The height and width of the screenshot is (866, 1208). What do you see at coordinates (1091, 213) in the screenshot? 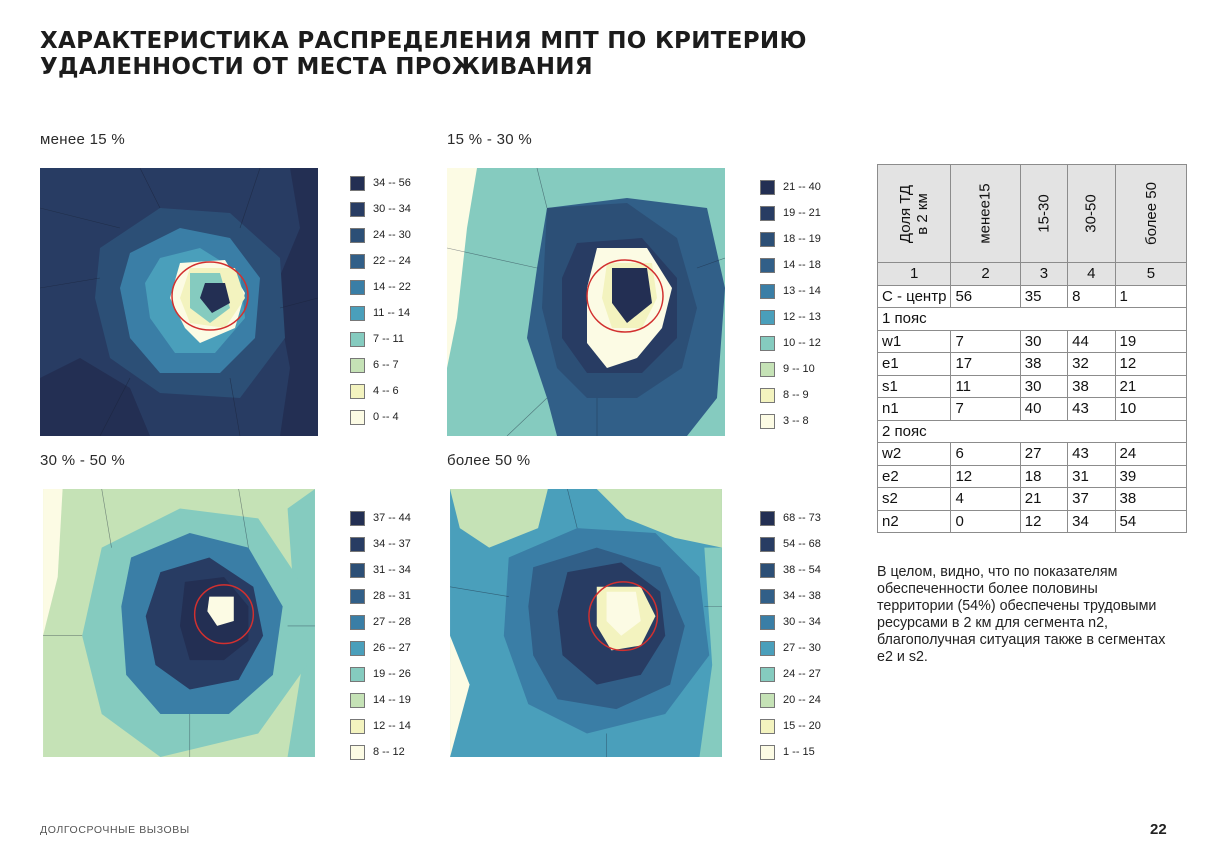
I see `header-30-50: 30-50` at bounding box center [1091, 213].